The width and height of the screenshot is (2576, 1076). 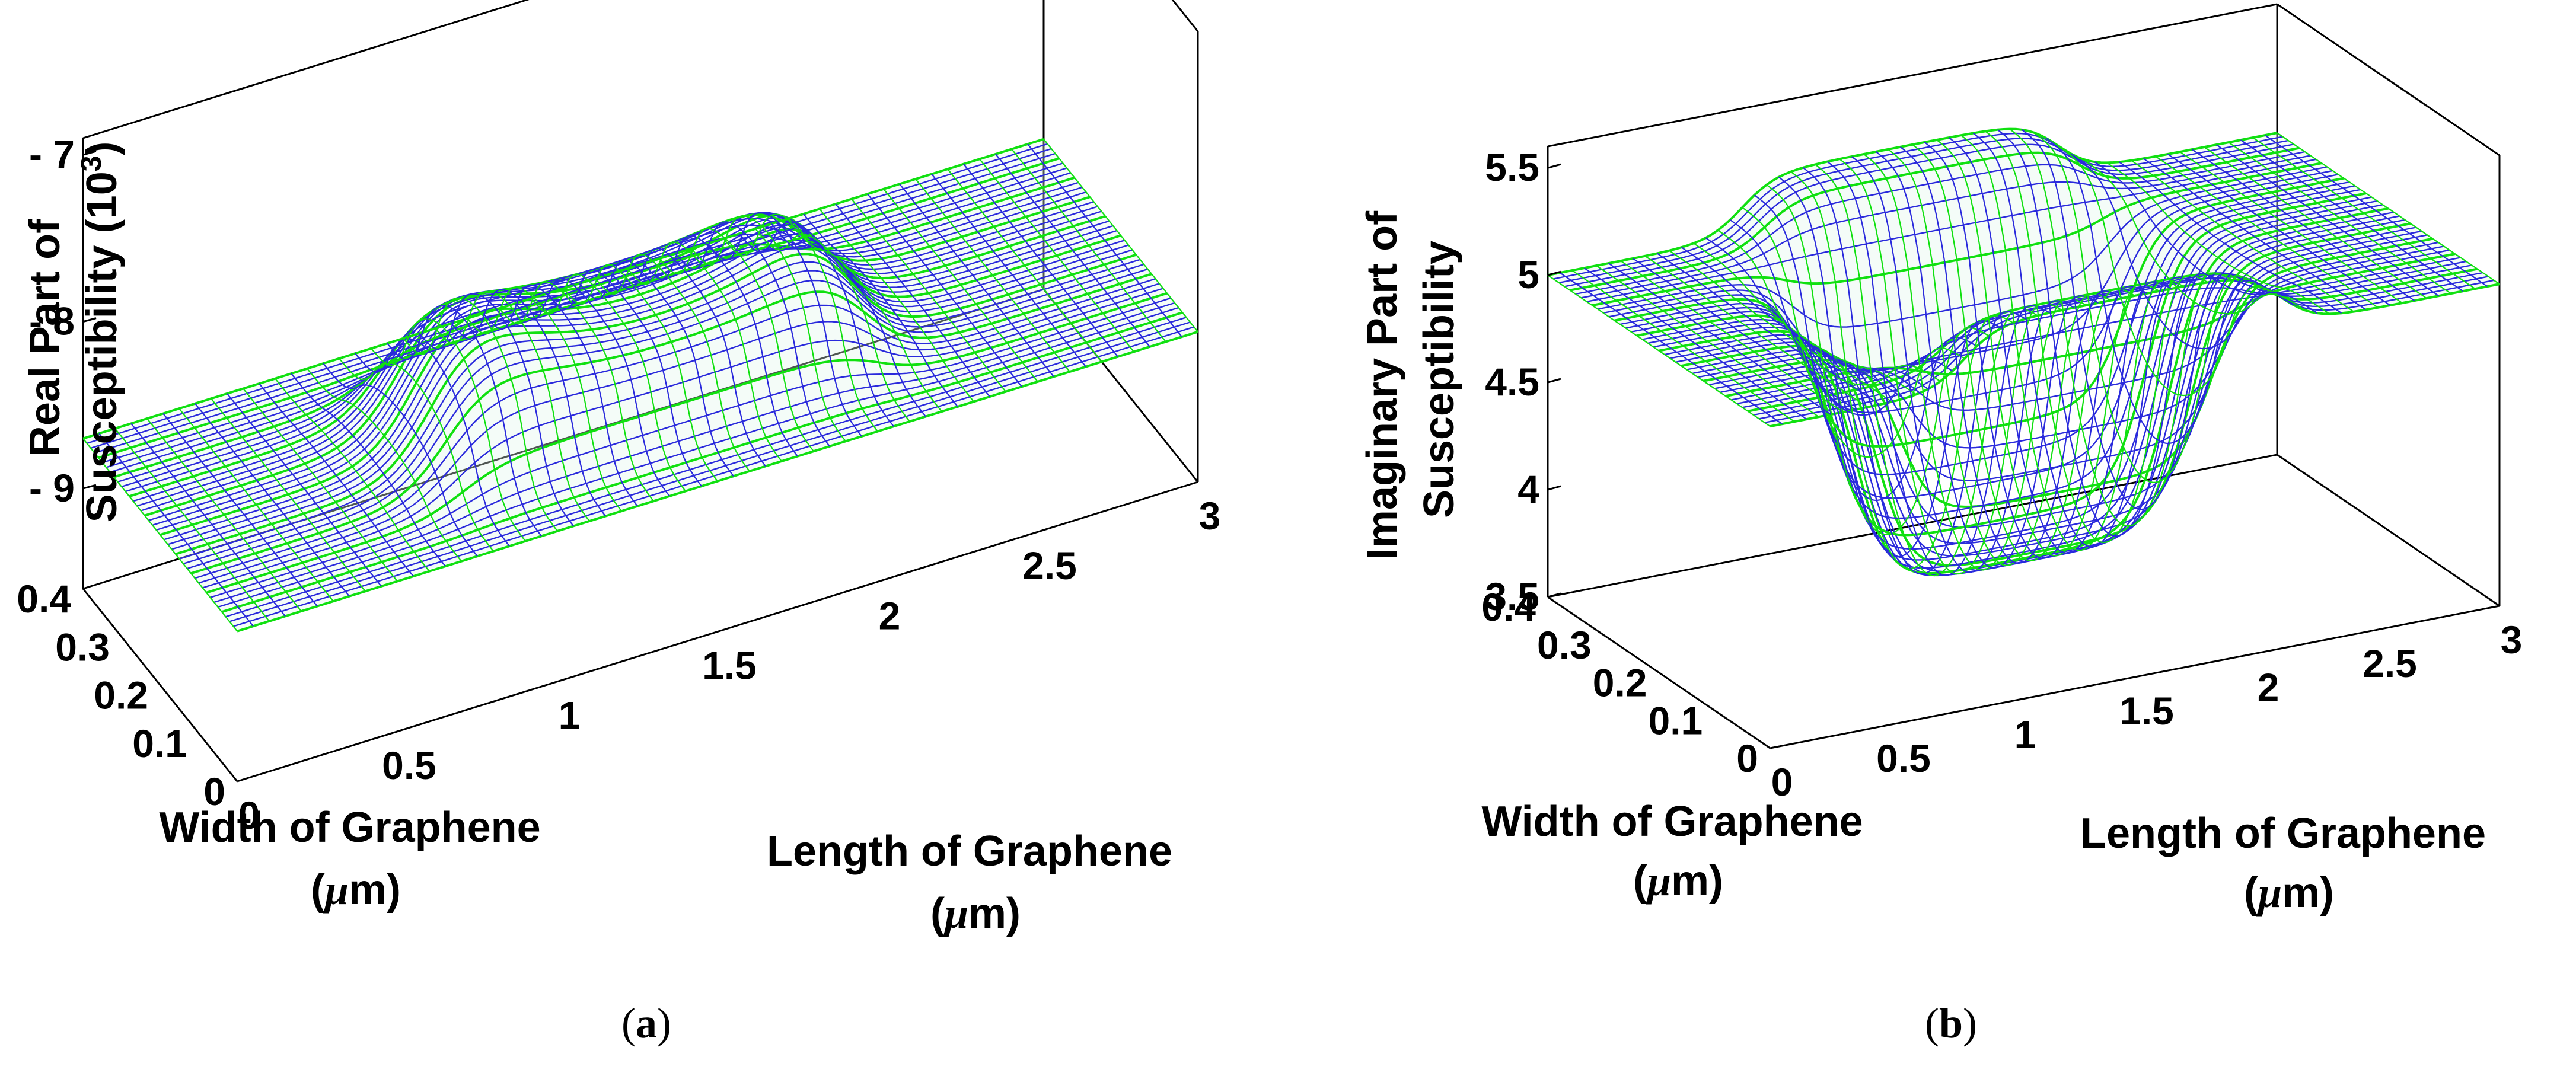 I want to click on x-tick-label: 1, so click(x=570, y=715).